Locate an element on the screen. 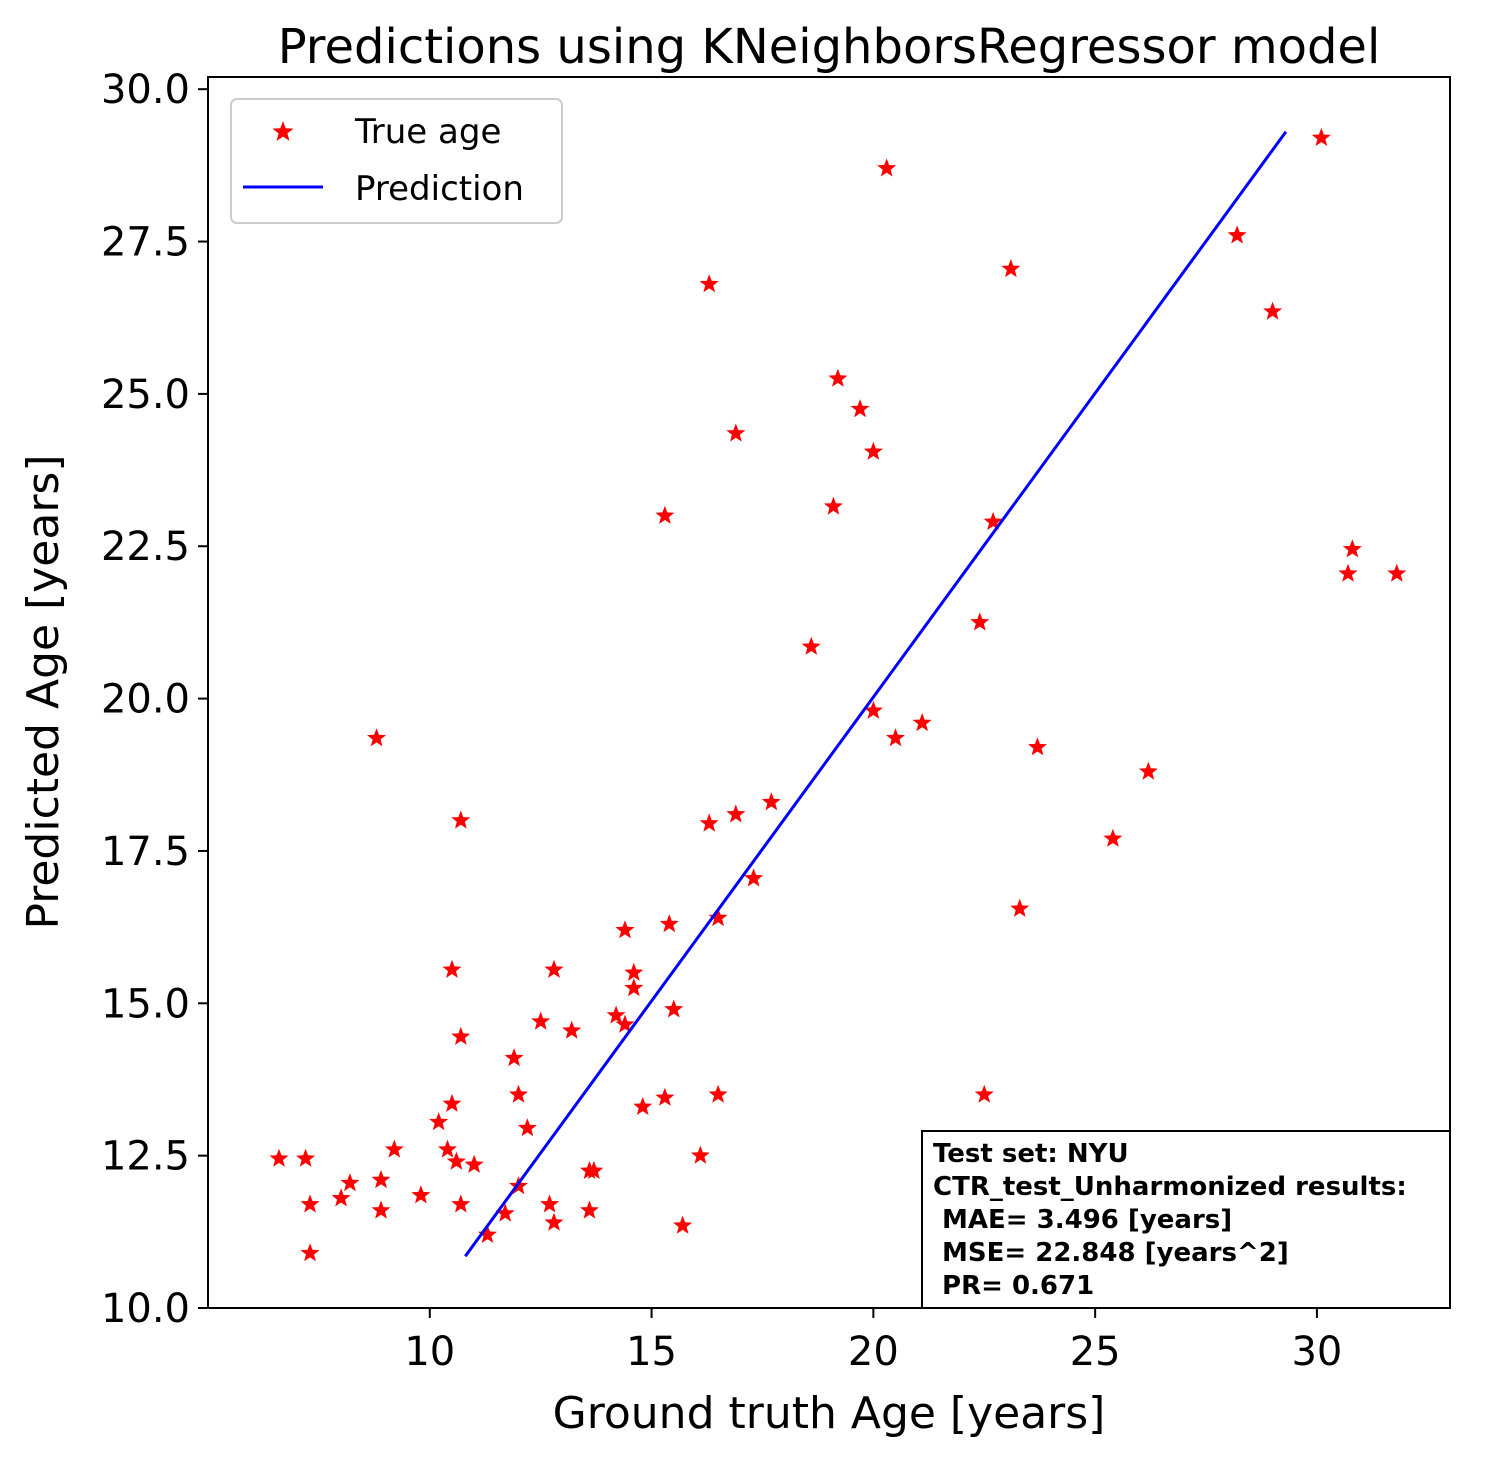 This screenshot has width=1488, height=1457. legend-box is located at coordinates (396, 161).